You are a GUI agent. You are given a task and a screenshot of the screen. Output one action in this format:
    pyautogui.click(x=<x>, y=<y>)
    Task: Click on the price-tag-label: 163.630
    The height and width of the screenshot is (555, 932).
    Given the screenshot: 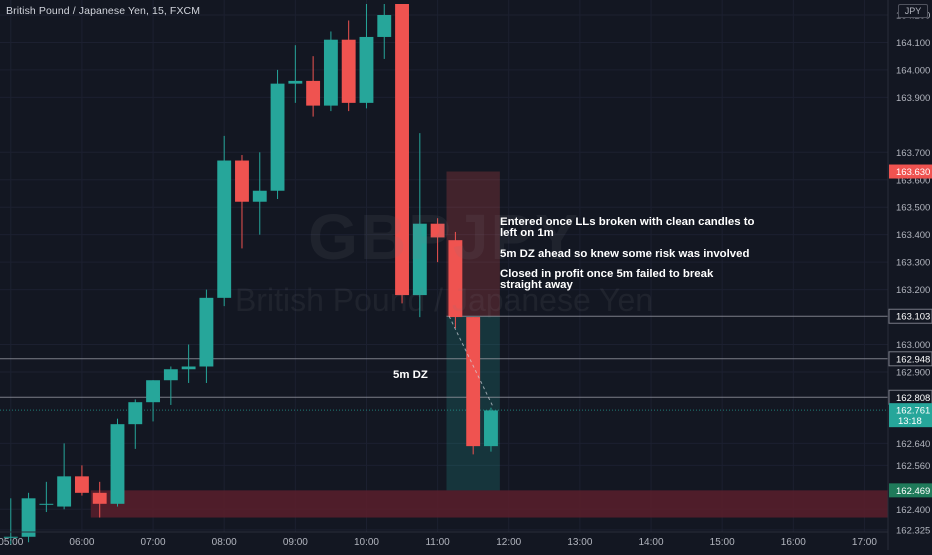 What is the action you would take?
    pyautogui.click(x=913, y=172)
    